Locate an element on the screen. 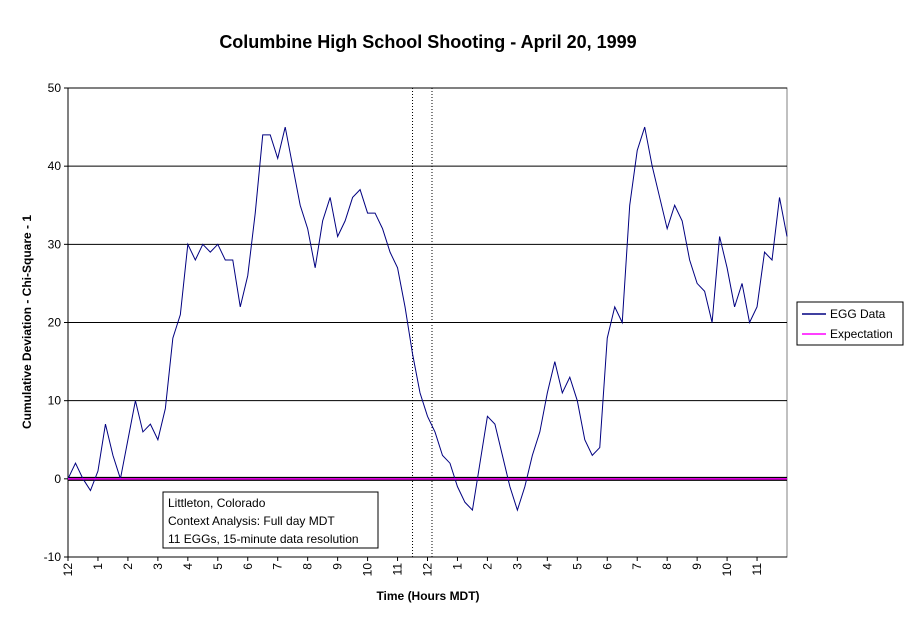 The height and width of the screenshot is (628, 911). y-tick-label: 20 is located at coordinates (55, 323).